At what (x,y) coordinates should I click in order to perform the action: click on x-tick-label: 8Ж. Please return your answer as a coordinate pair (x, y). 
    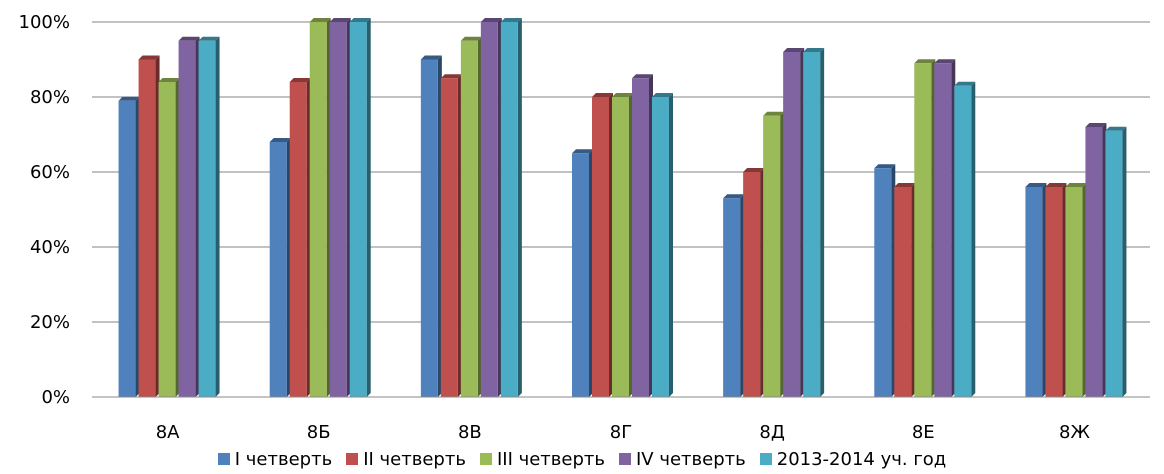
    Looking at the image, I should click on (1074, 432).